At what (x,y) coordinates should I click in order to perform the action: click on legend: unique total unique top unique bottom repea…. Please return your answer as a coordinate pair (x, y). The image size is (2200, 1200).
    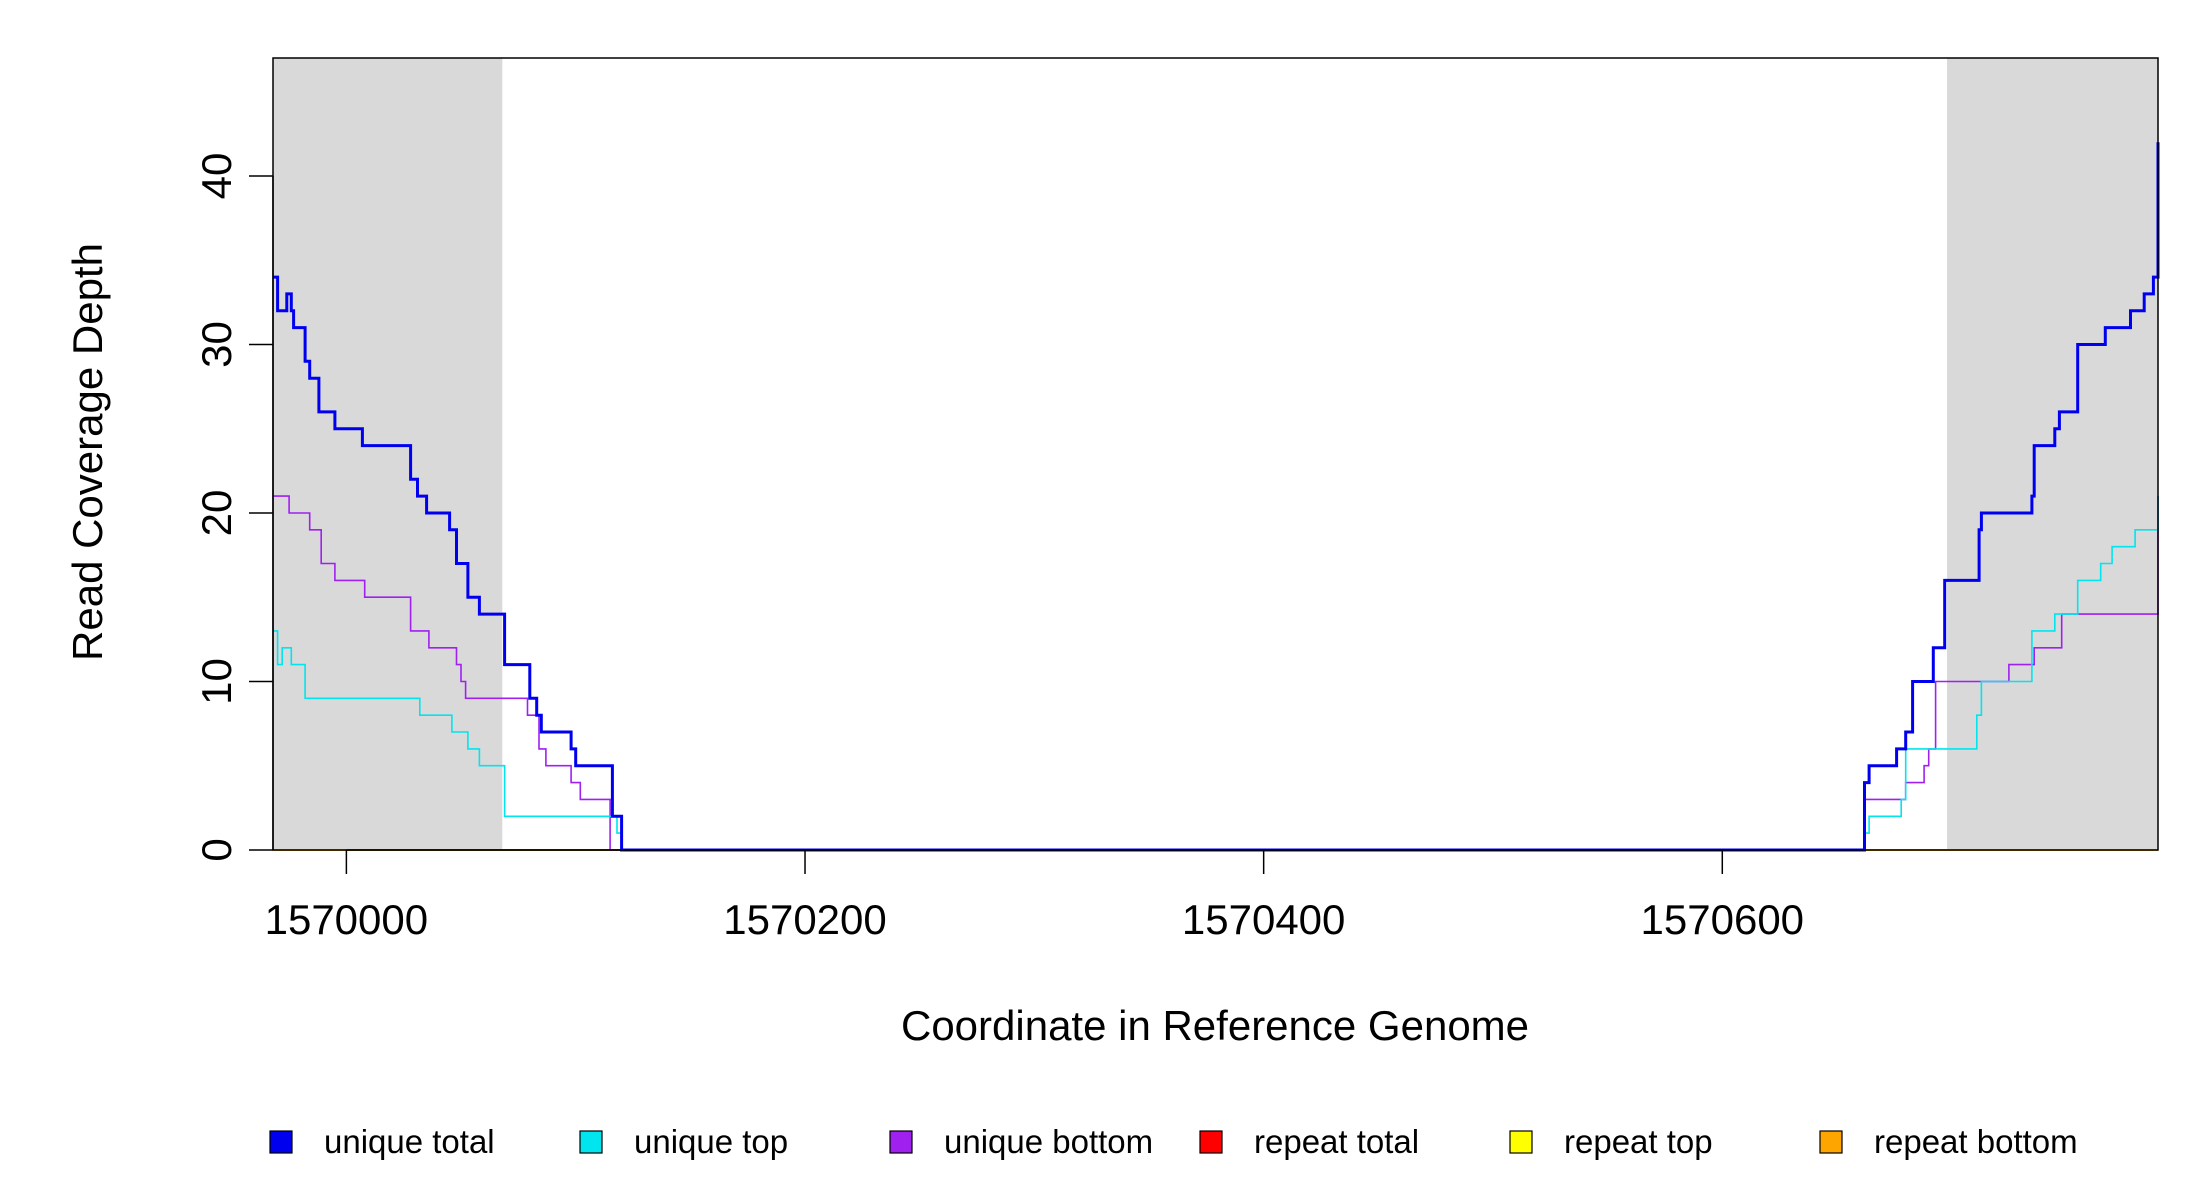
    Looking at the image, I should click on (1173, 1141).